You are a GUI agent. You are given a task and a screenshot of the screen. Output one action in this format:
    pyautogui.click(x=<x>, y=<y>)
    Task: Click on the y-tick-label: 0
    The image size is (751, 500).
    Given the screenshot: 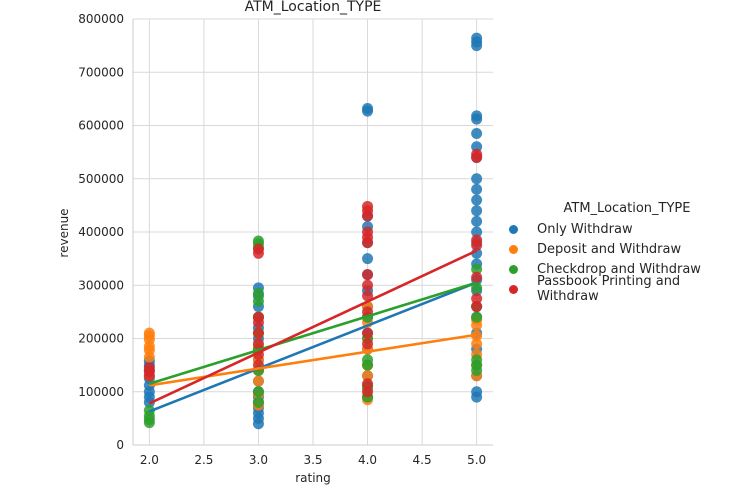 What is the action you would take?
    pyautogui.click(x=120, y=445)
    